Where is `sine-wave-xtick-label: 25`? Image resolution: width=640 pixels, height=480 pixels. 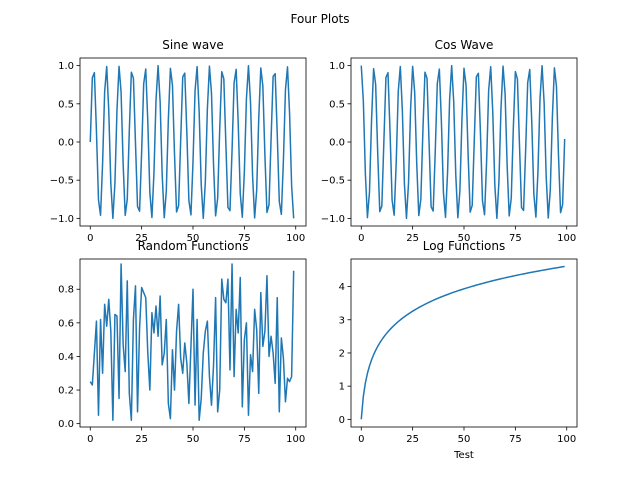 sine-wave-xtick-label: 25 is located at coordinates (141, 238).